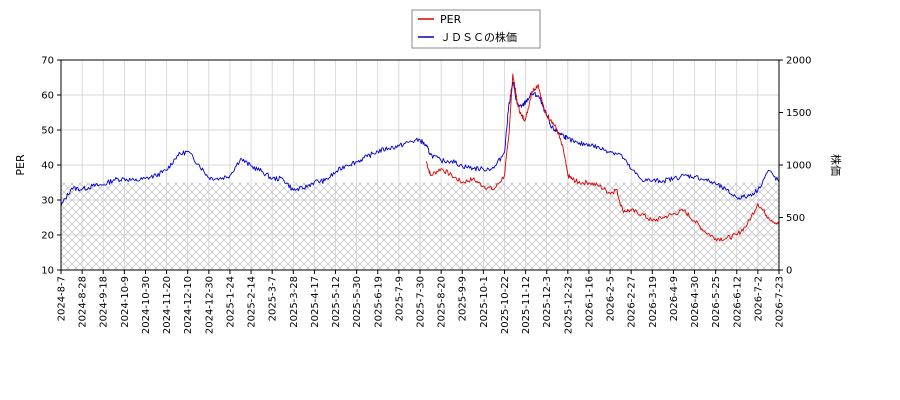 This screenshot has width=900, height=400. I want to click on right-tick-label: 1000, so click(798, 166).